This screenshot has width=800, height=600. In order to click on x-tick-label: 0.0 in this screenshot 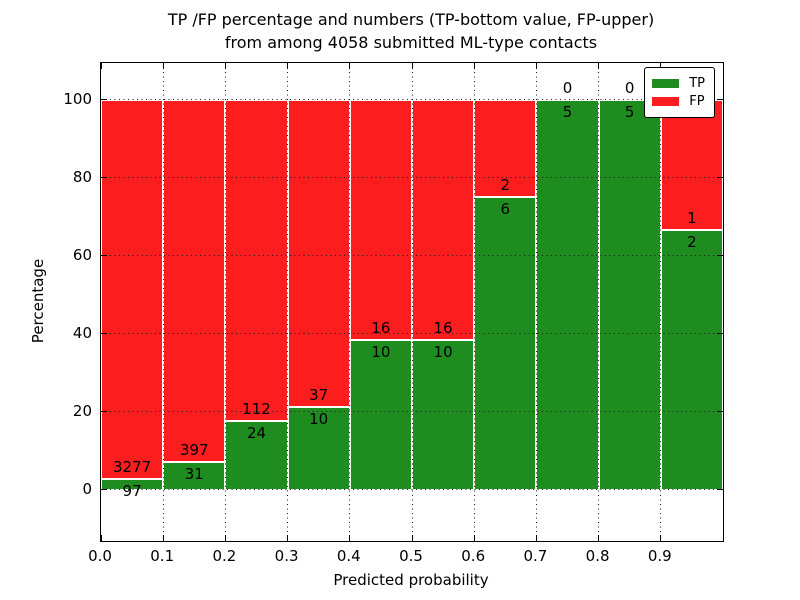, I will do `click(100, 556)`.